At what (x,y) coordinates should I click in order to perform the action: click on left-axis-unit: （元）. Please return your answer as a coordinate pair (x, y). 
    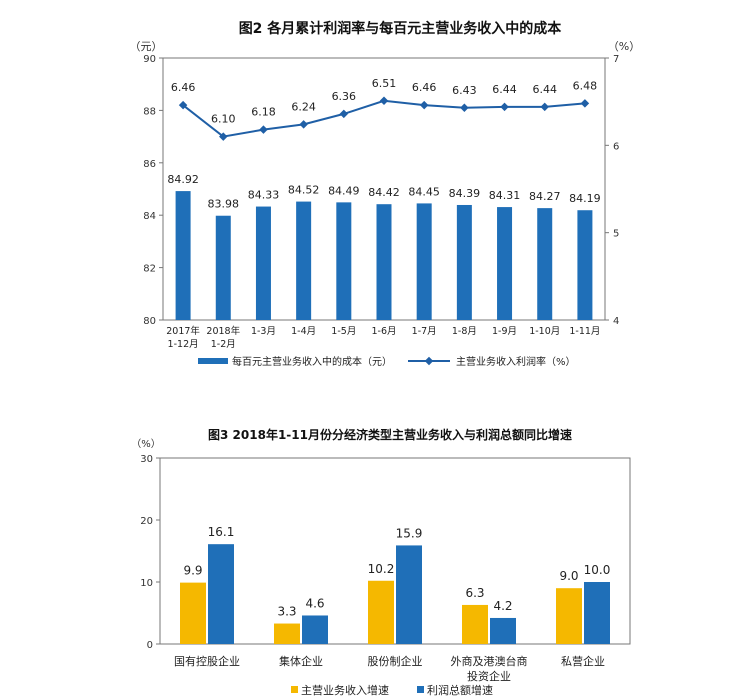
    Looking at the image, I should click on (146, 46).